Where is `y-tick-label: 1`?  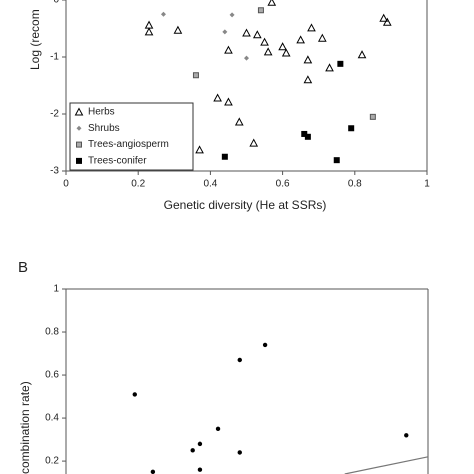 y-tick-label: 1 is located at coordinates (56, 289).